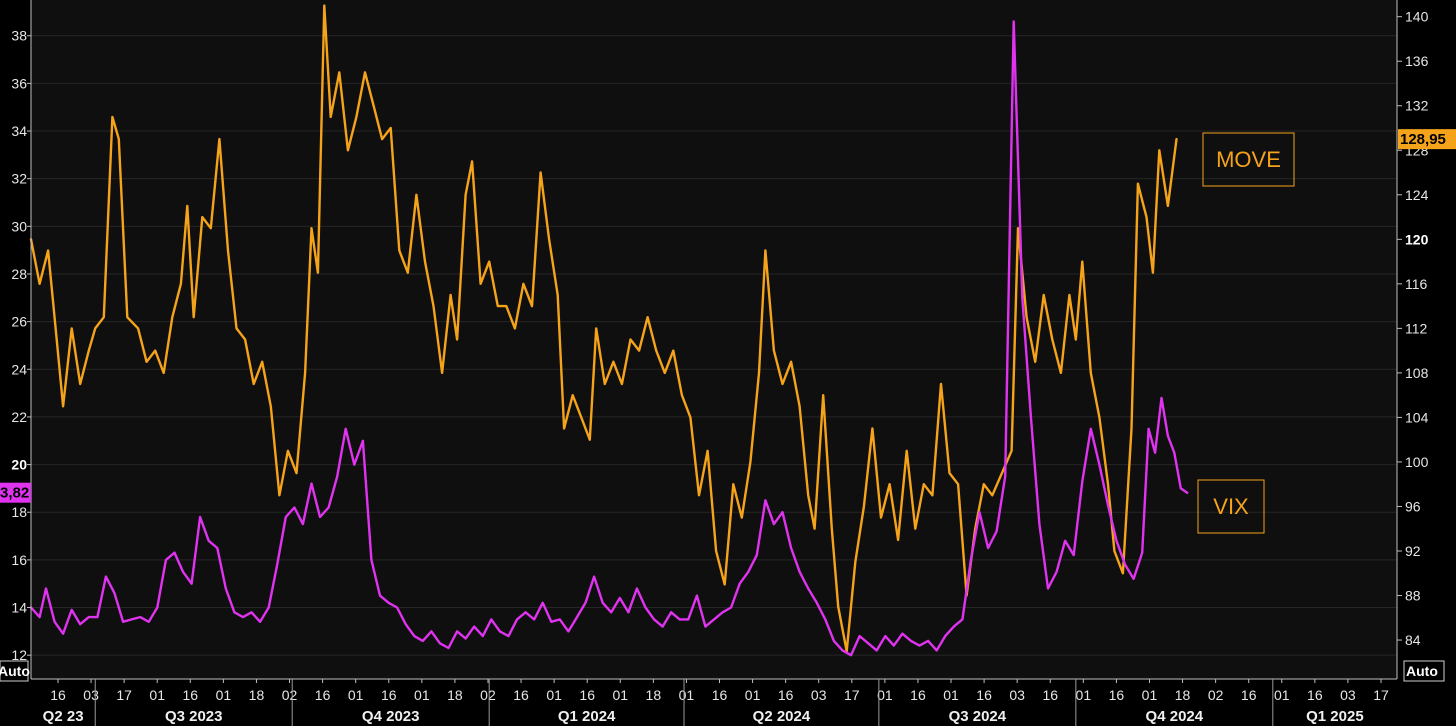 The width and height of the screenshot is (1456, 726). Describe the element at coordinates (19, 36) in the screenshot. I see `left-tick-label: 38` at that location.